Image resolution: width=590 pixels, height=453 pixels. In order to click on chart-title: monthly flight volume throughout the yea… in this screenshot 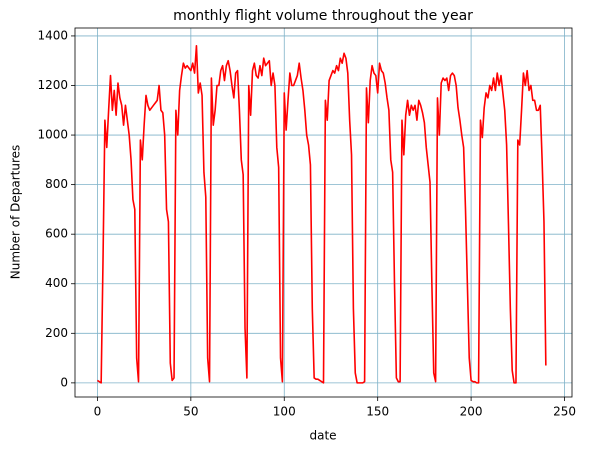, I will do `click(323, 16)`.